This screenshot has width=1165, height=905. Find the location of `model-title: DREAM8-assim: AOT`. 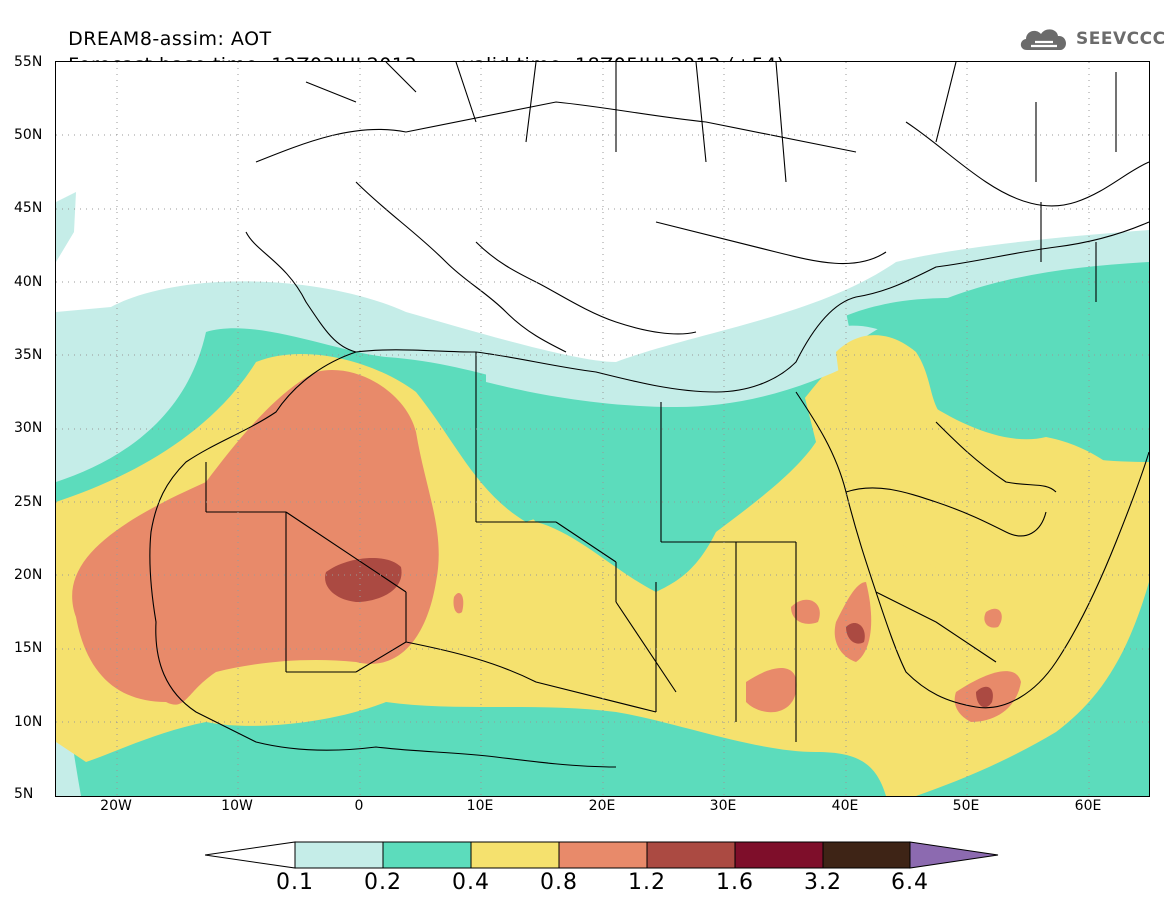

model-title: DREAM8-assim: AOT is located at coordinates (170, 39).